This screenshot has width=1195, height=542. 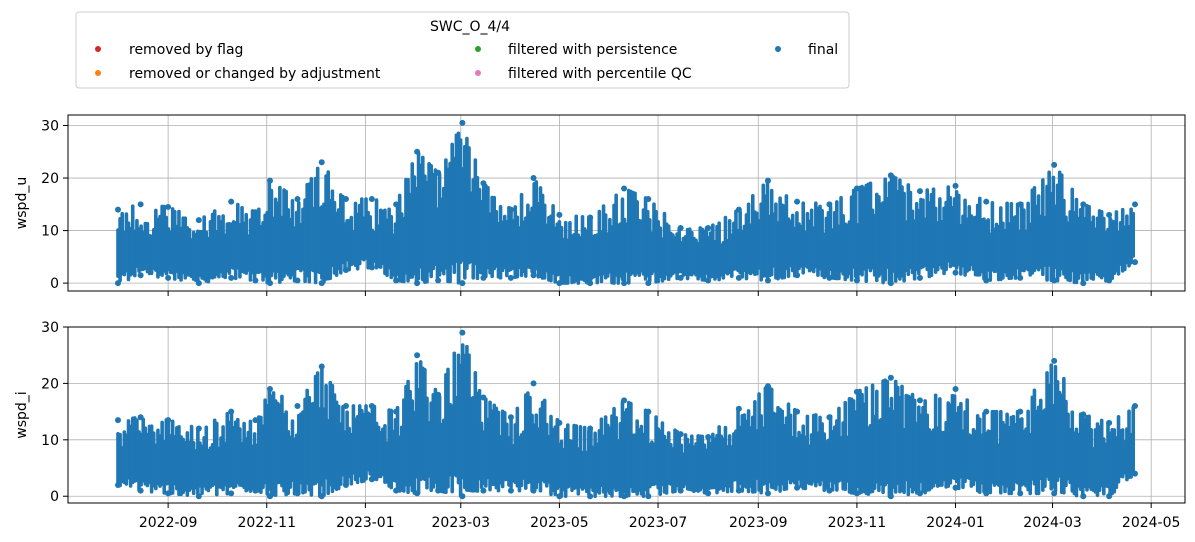 I want to click on x-tick-label: 2023-05, so click(x=559, y=523).